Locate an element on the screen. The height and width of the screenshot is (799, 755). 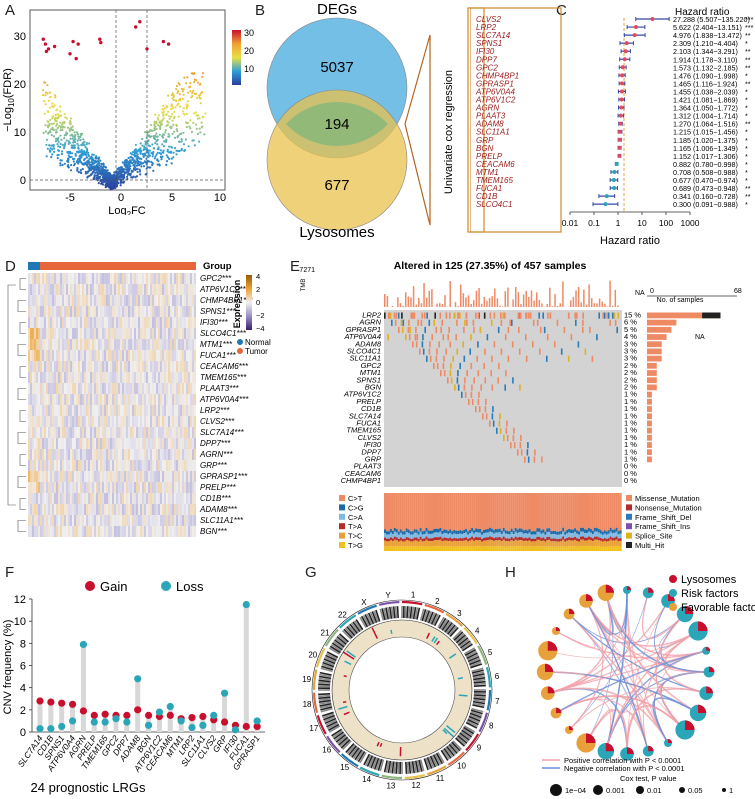
cnv-bar is located at coordinates (159, 722).